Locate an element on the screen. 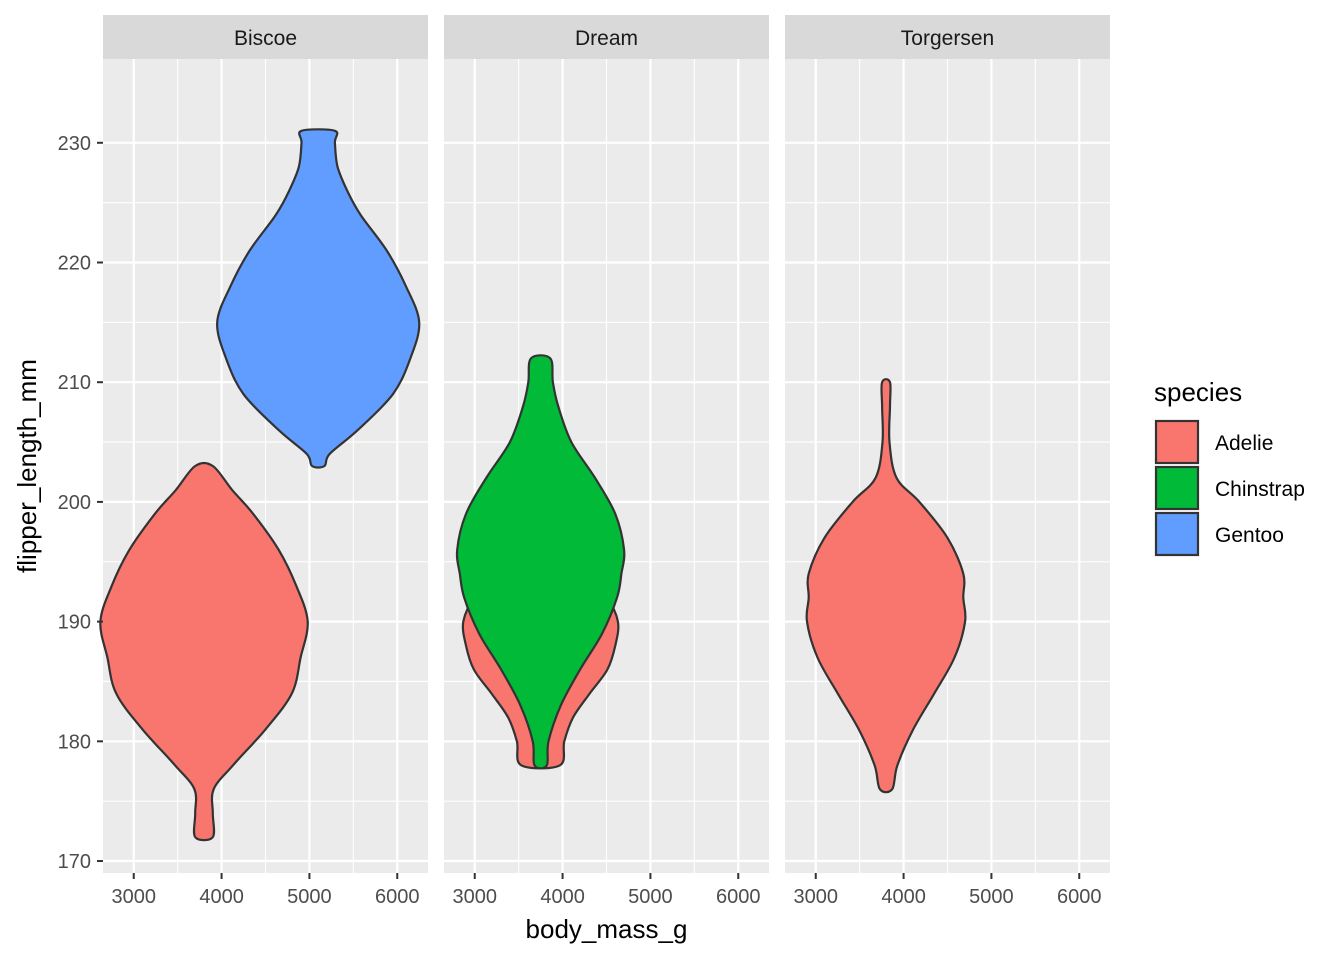 This screenshot has width=1344, height=960. y-tick-label: 230 is located at coordinates (74, 144).